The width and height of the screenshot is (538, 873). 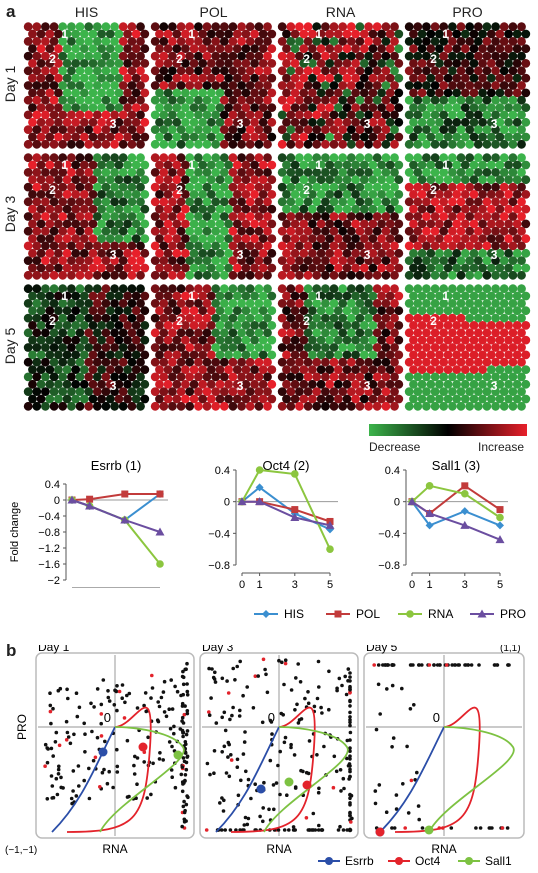 What do you see at coordinates (390, 614) in the screenshot?
I see `line-legend-markers: HIS POL RNA PRO` at bounding box center [390, 614].